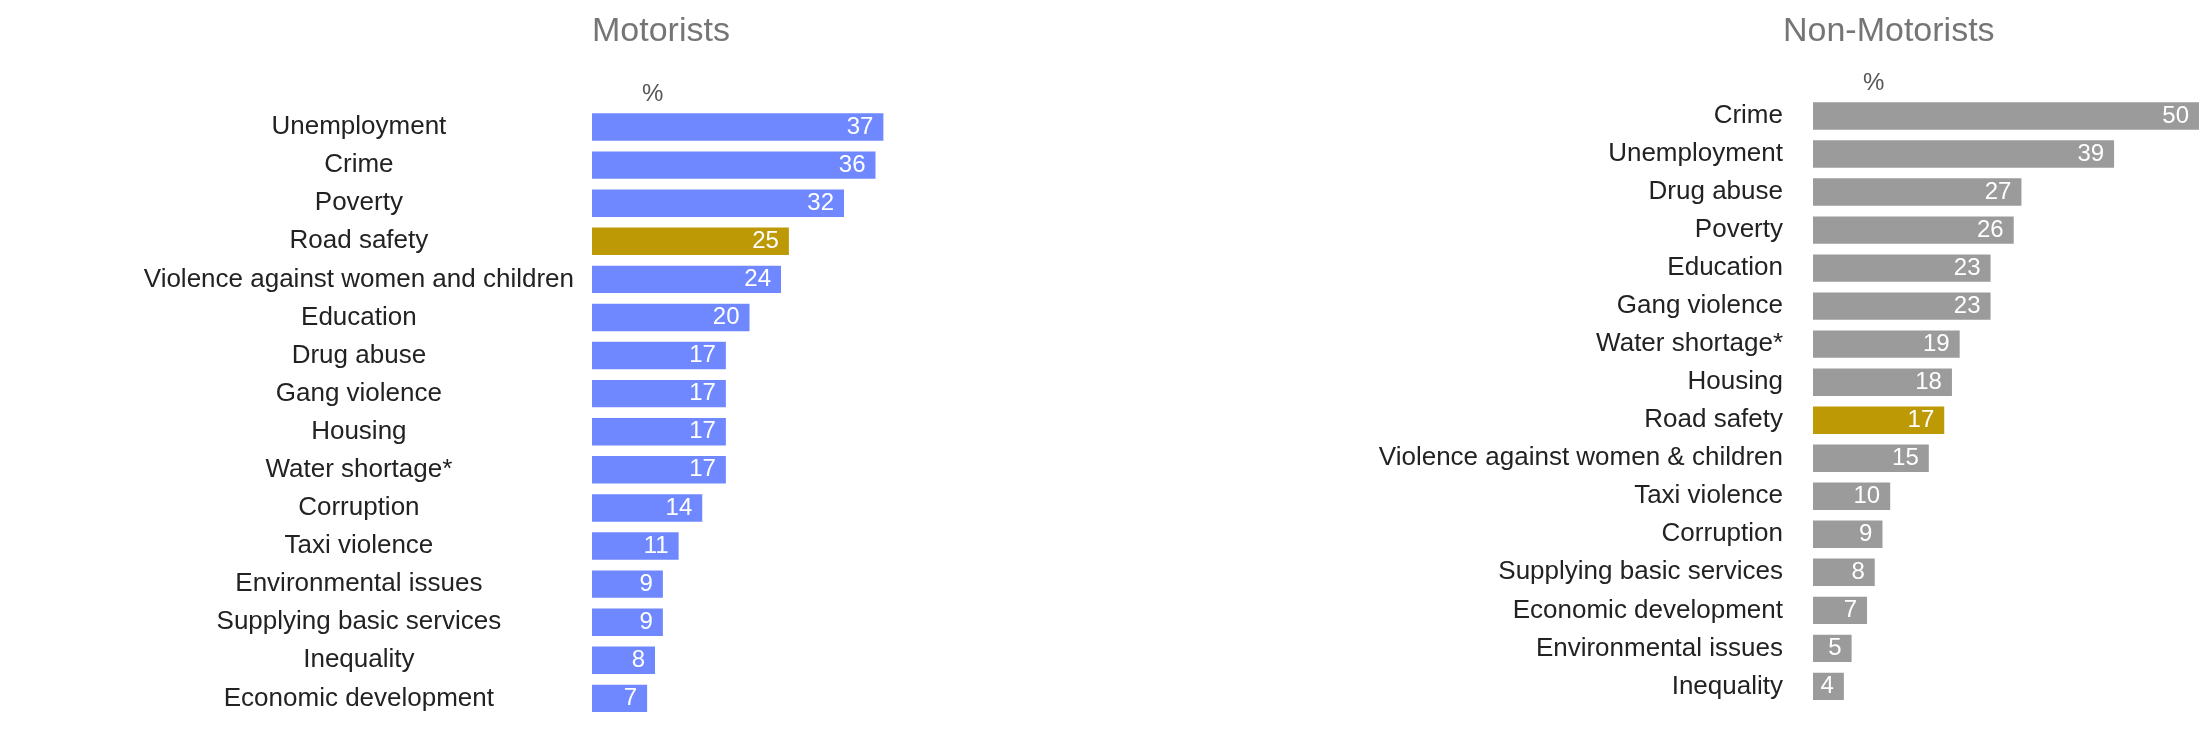  Describe the element at coordinates (358, 277) in the screenshot. I see `y-tick-label: Violence against women and children` at that location.